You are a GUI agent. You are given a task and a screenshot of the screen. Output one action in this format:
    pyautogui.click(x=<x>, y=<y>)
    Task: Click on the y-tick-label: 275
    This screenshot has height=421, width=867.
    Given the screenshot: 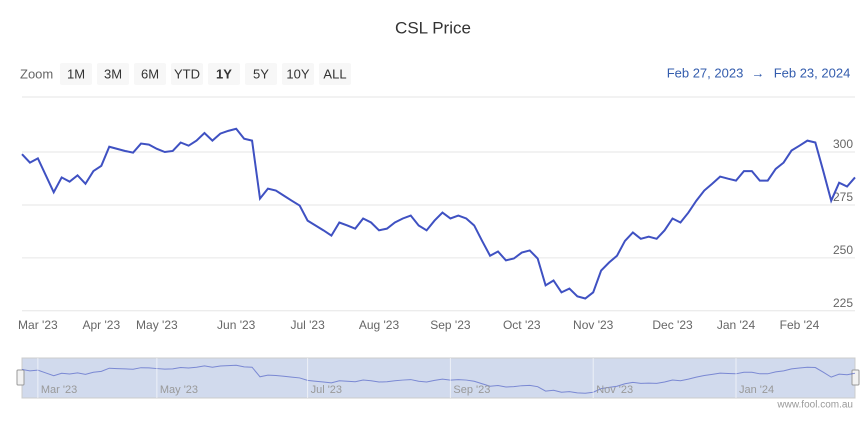 What is the action you would take?
    pyautogui.click(x=843, y=197)
    